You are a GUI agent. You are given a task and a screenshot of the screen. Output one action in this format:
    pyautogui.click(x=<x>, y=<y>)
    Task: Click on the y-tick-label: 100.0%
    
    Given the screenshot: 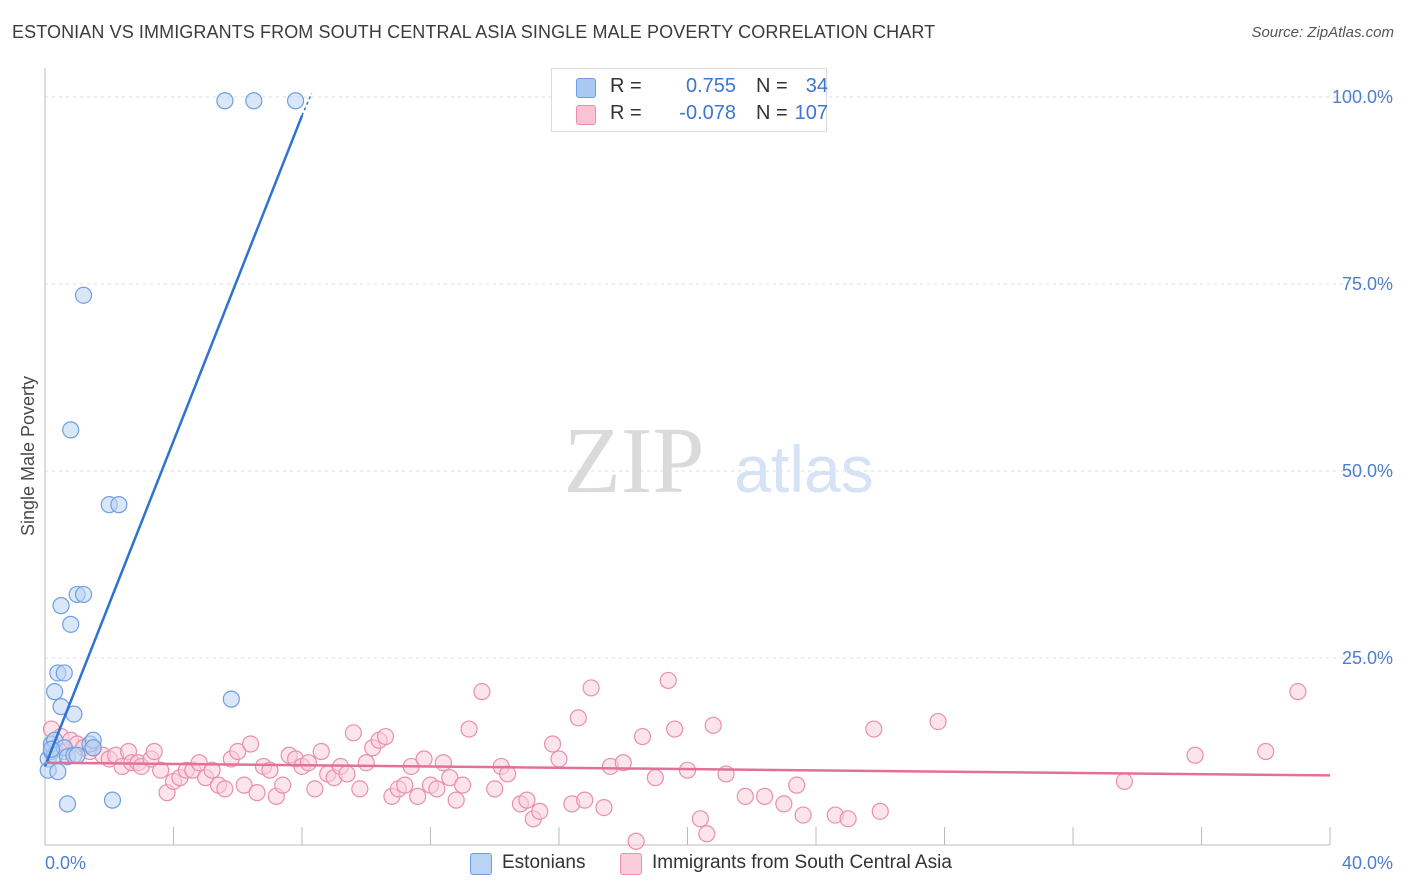 What is the action you would take?
    pyautogui.click(x=1362, y=97)
    